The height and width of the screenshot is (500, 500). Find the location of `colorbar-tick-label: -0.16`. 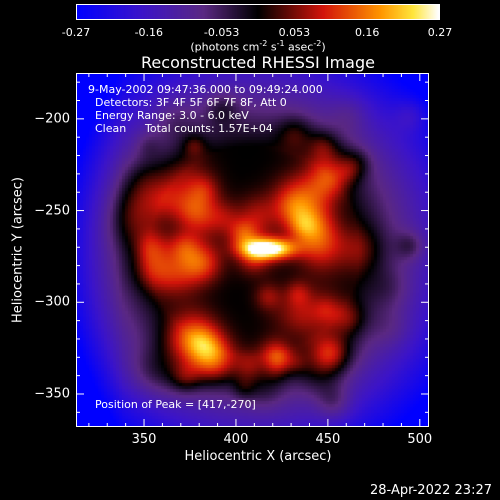

colorbar-tick-label: -0.16 is located at coordinates (149, 32).